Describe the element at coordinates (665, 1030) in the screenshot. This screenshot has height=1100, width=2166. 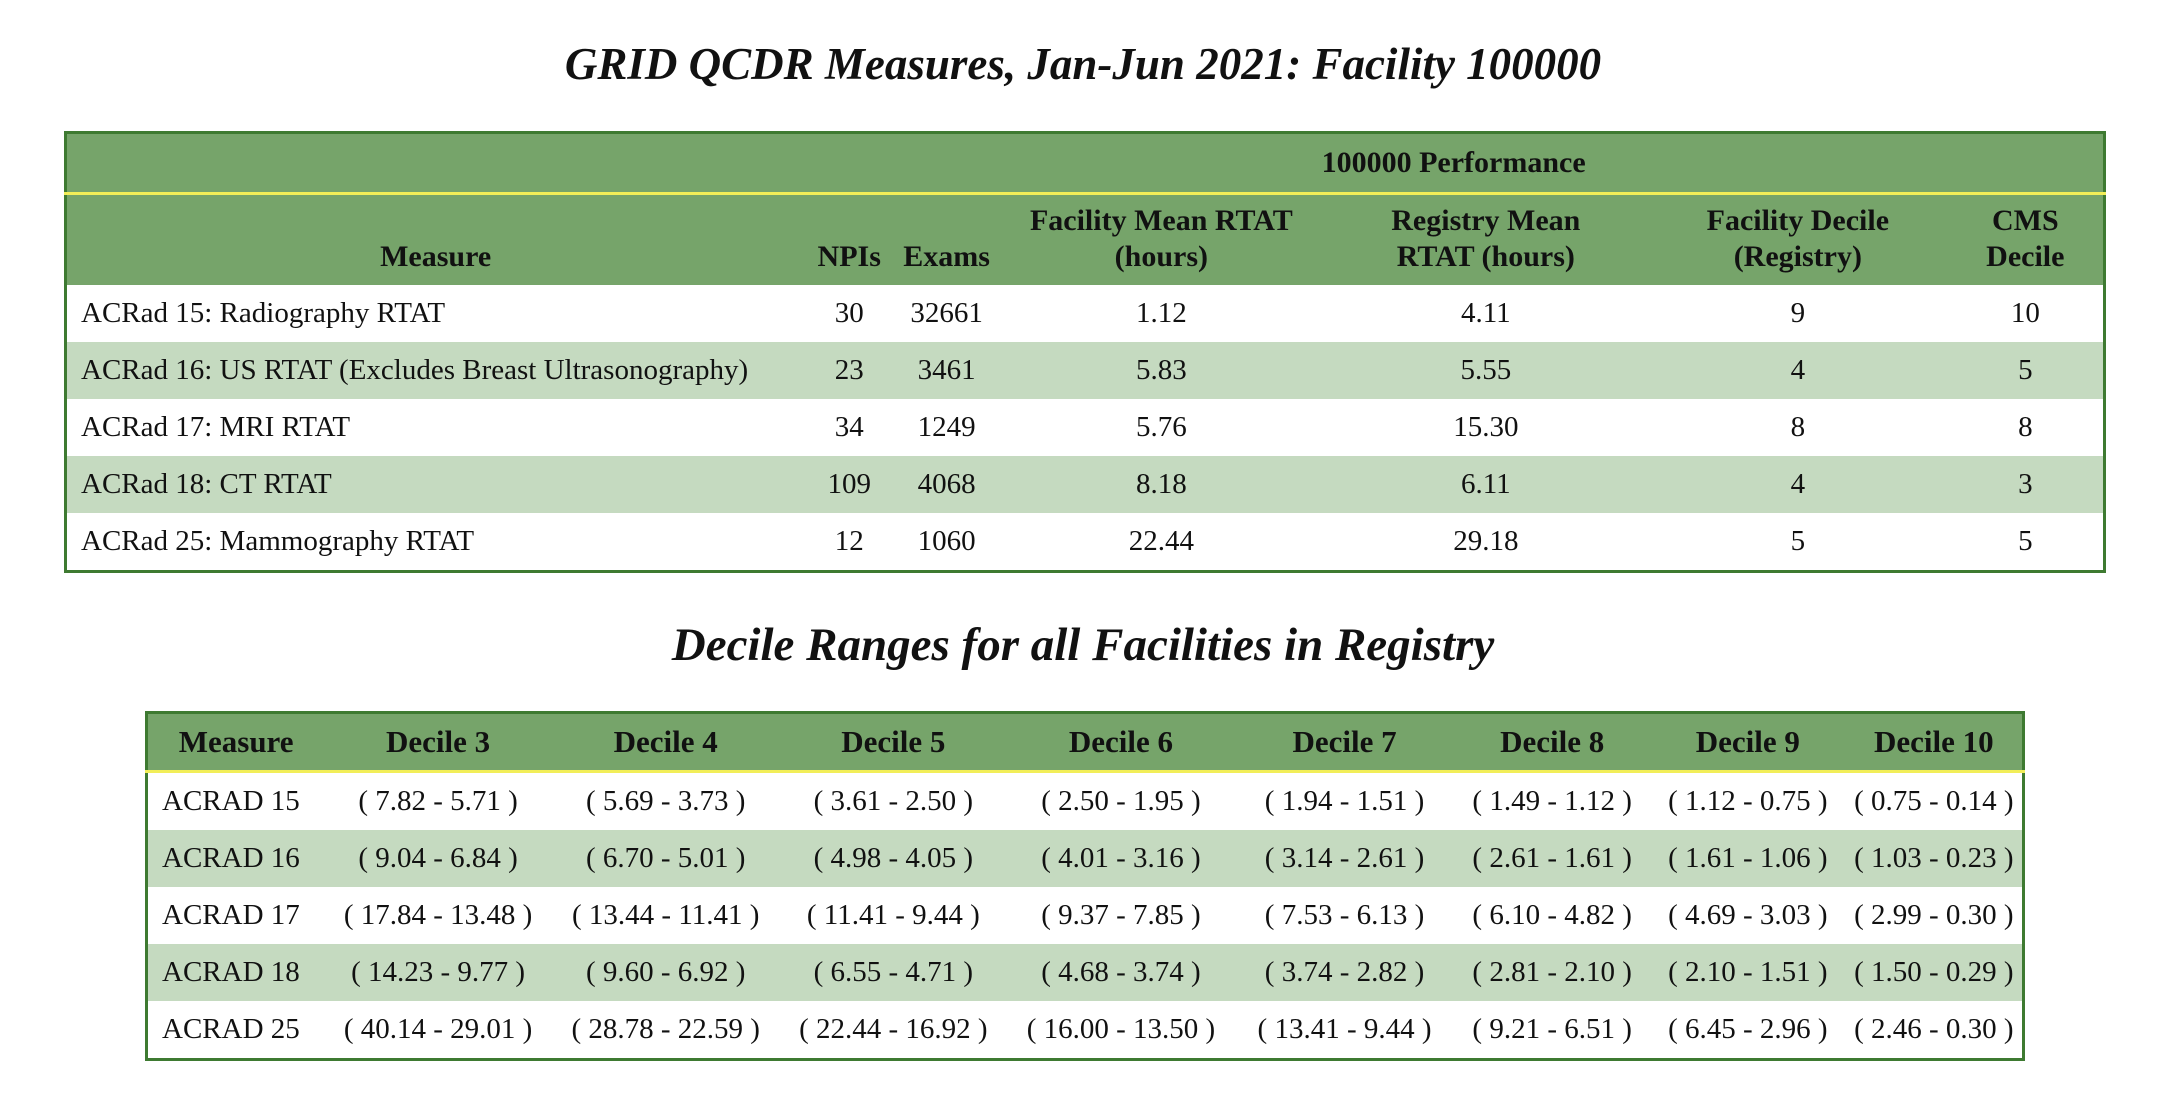
I see `cell-decile-range: ( 28.78 - 22.59 )` at that location.